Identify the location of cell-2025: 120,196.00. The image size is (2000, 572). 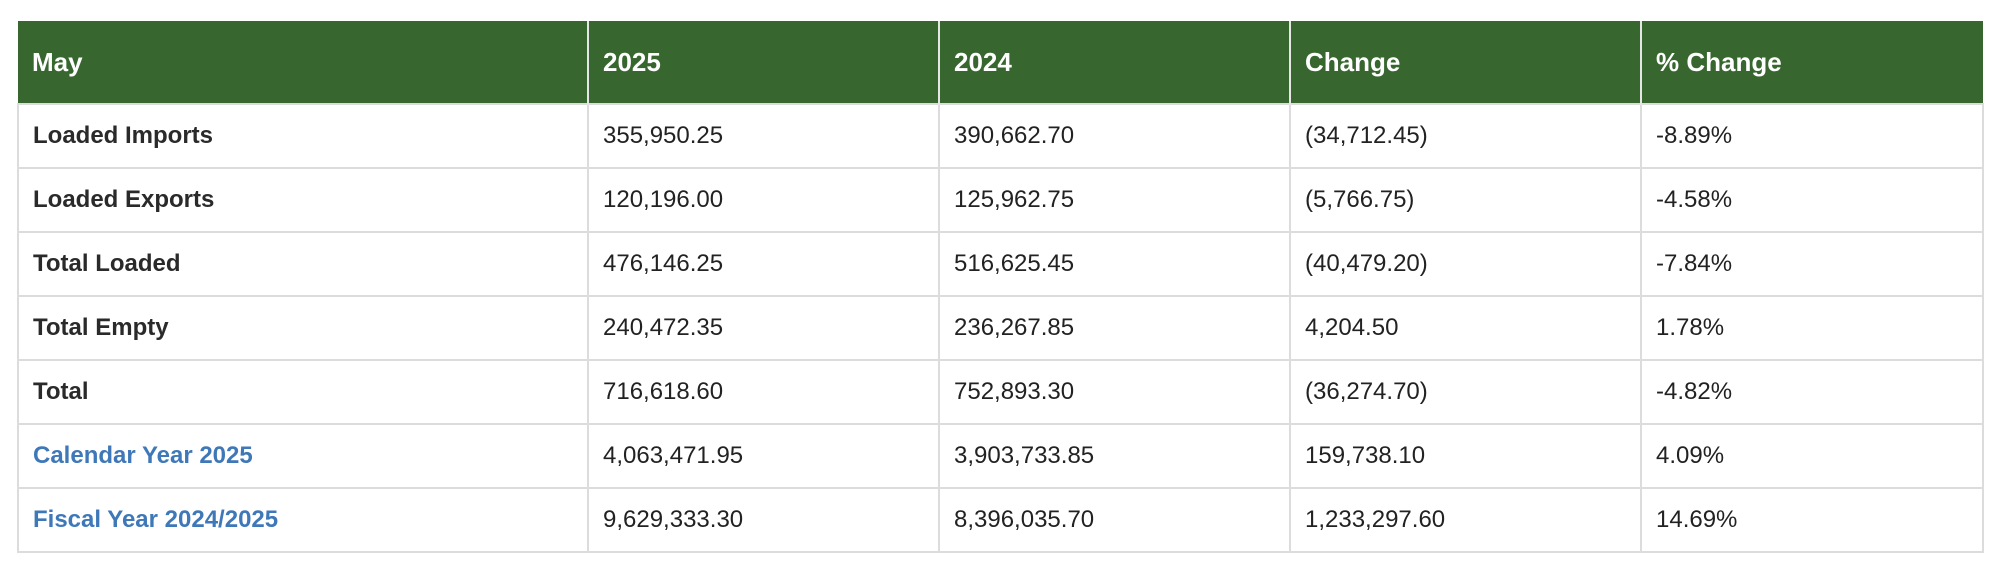
(763, 200).